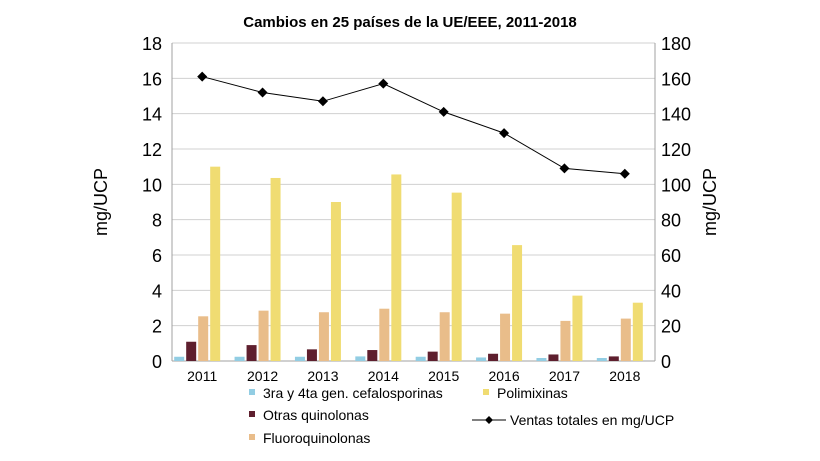 Image resolution: width=820 pixels, height=461 pixels. I want to click on y-tick-label: 14, so click(152, 115).